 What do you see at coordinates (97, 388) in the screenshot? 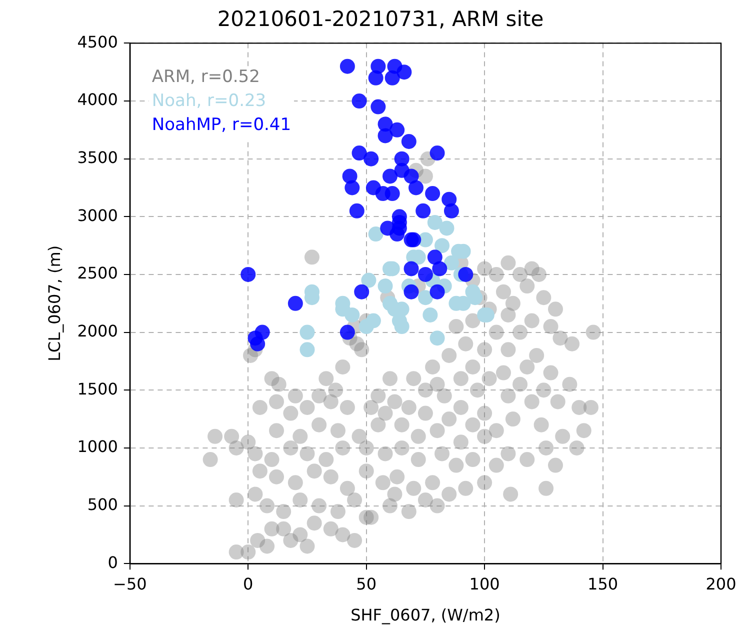
I see `y-tick-label: 1500` at bounding box center [97, 388].